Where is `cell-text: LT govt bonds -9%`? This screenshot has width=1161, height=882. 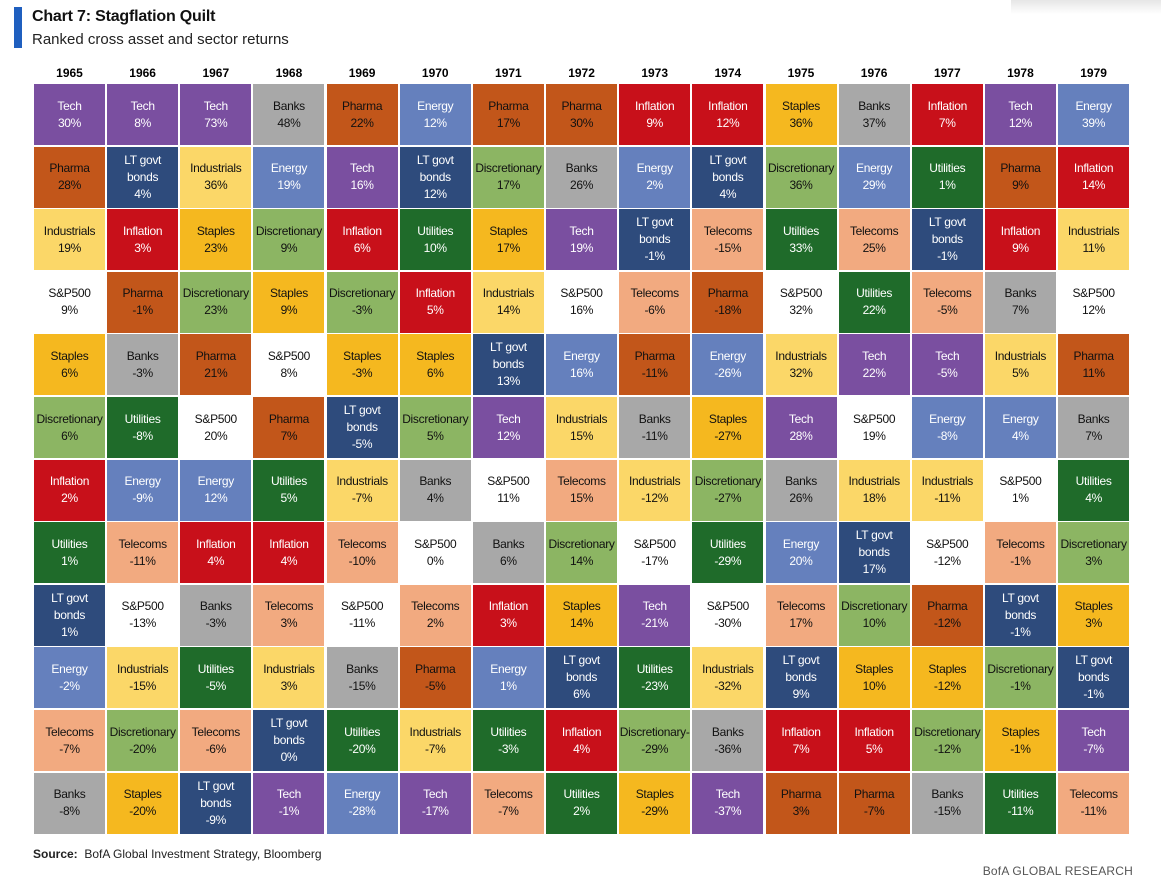
cell-text: LT govt bonds -9% is located at coordinates (216, 802).